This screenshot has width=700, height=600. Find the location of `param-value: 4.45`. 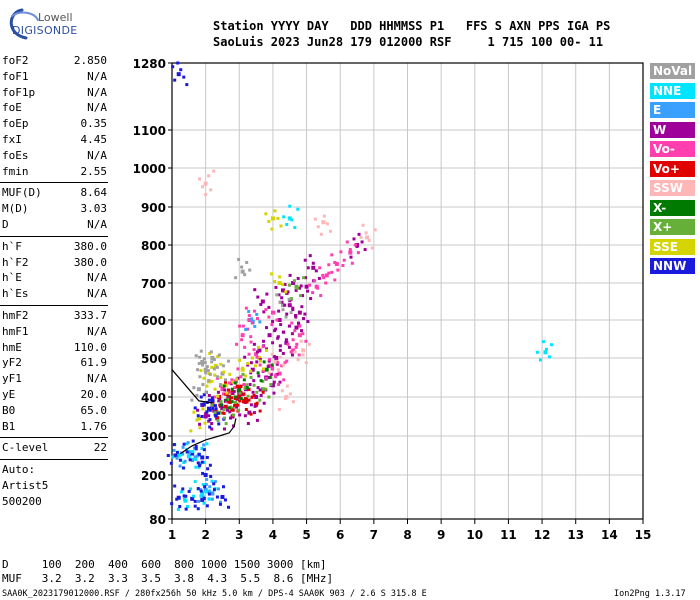

param-value: 4.45 is located at coordinates (94, 139).